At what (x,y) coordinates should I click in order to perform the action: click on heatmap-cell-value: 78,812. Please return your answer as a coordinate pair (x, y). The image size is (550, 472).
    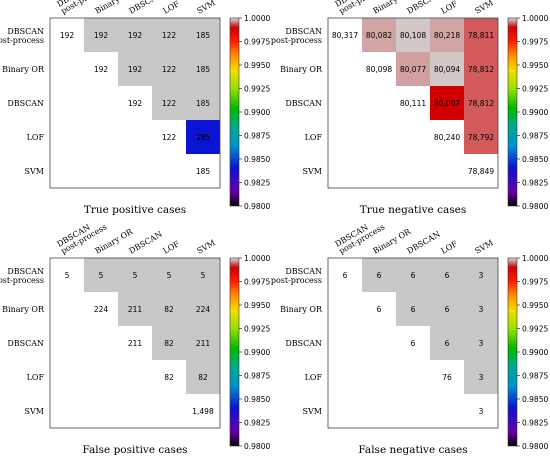
    Looking at the image, I should click on (481, 103).